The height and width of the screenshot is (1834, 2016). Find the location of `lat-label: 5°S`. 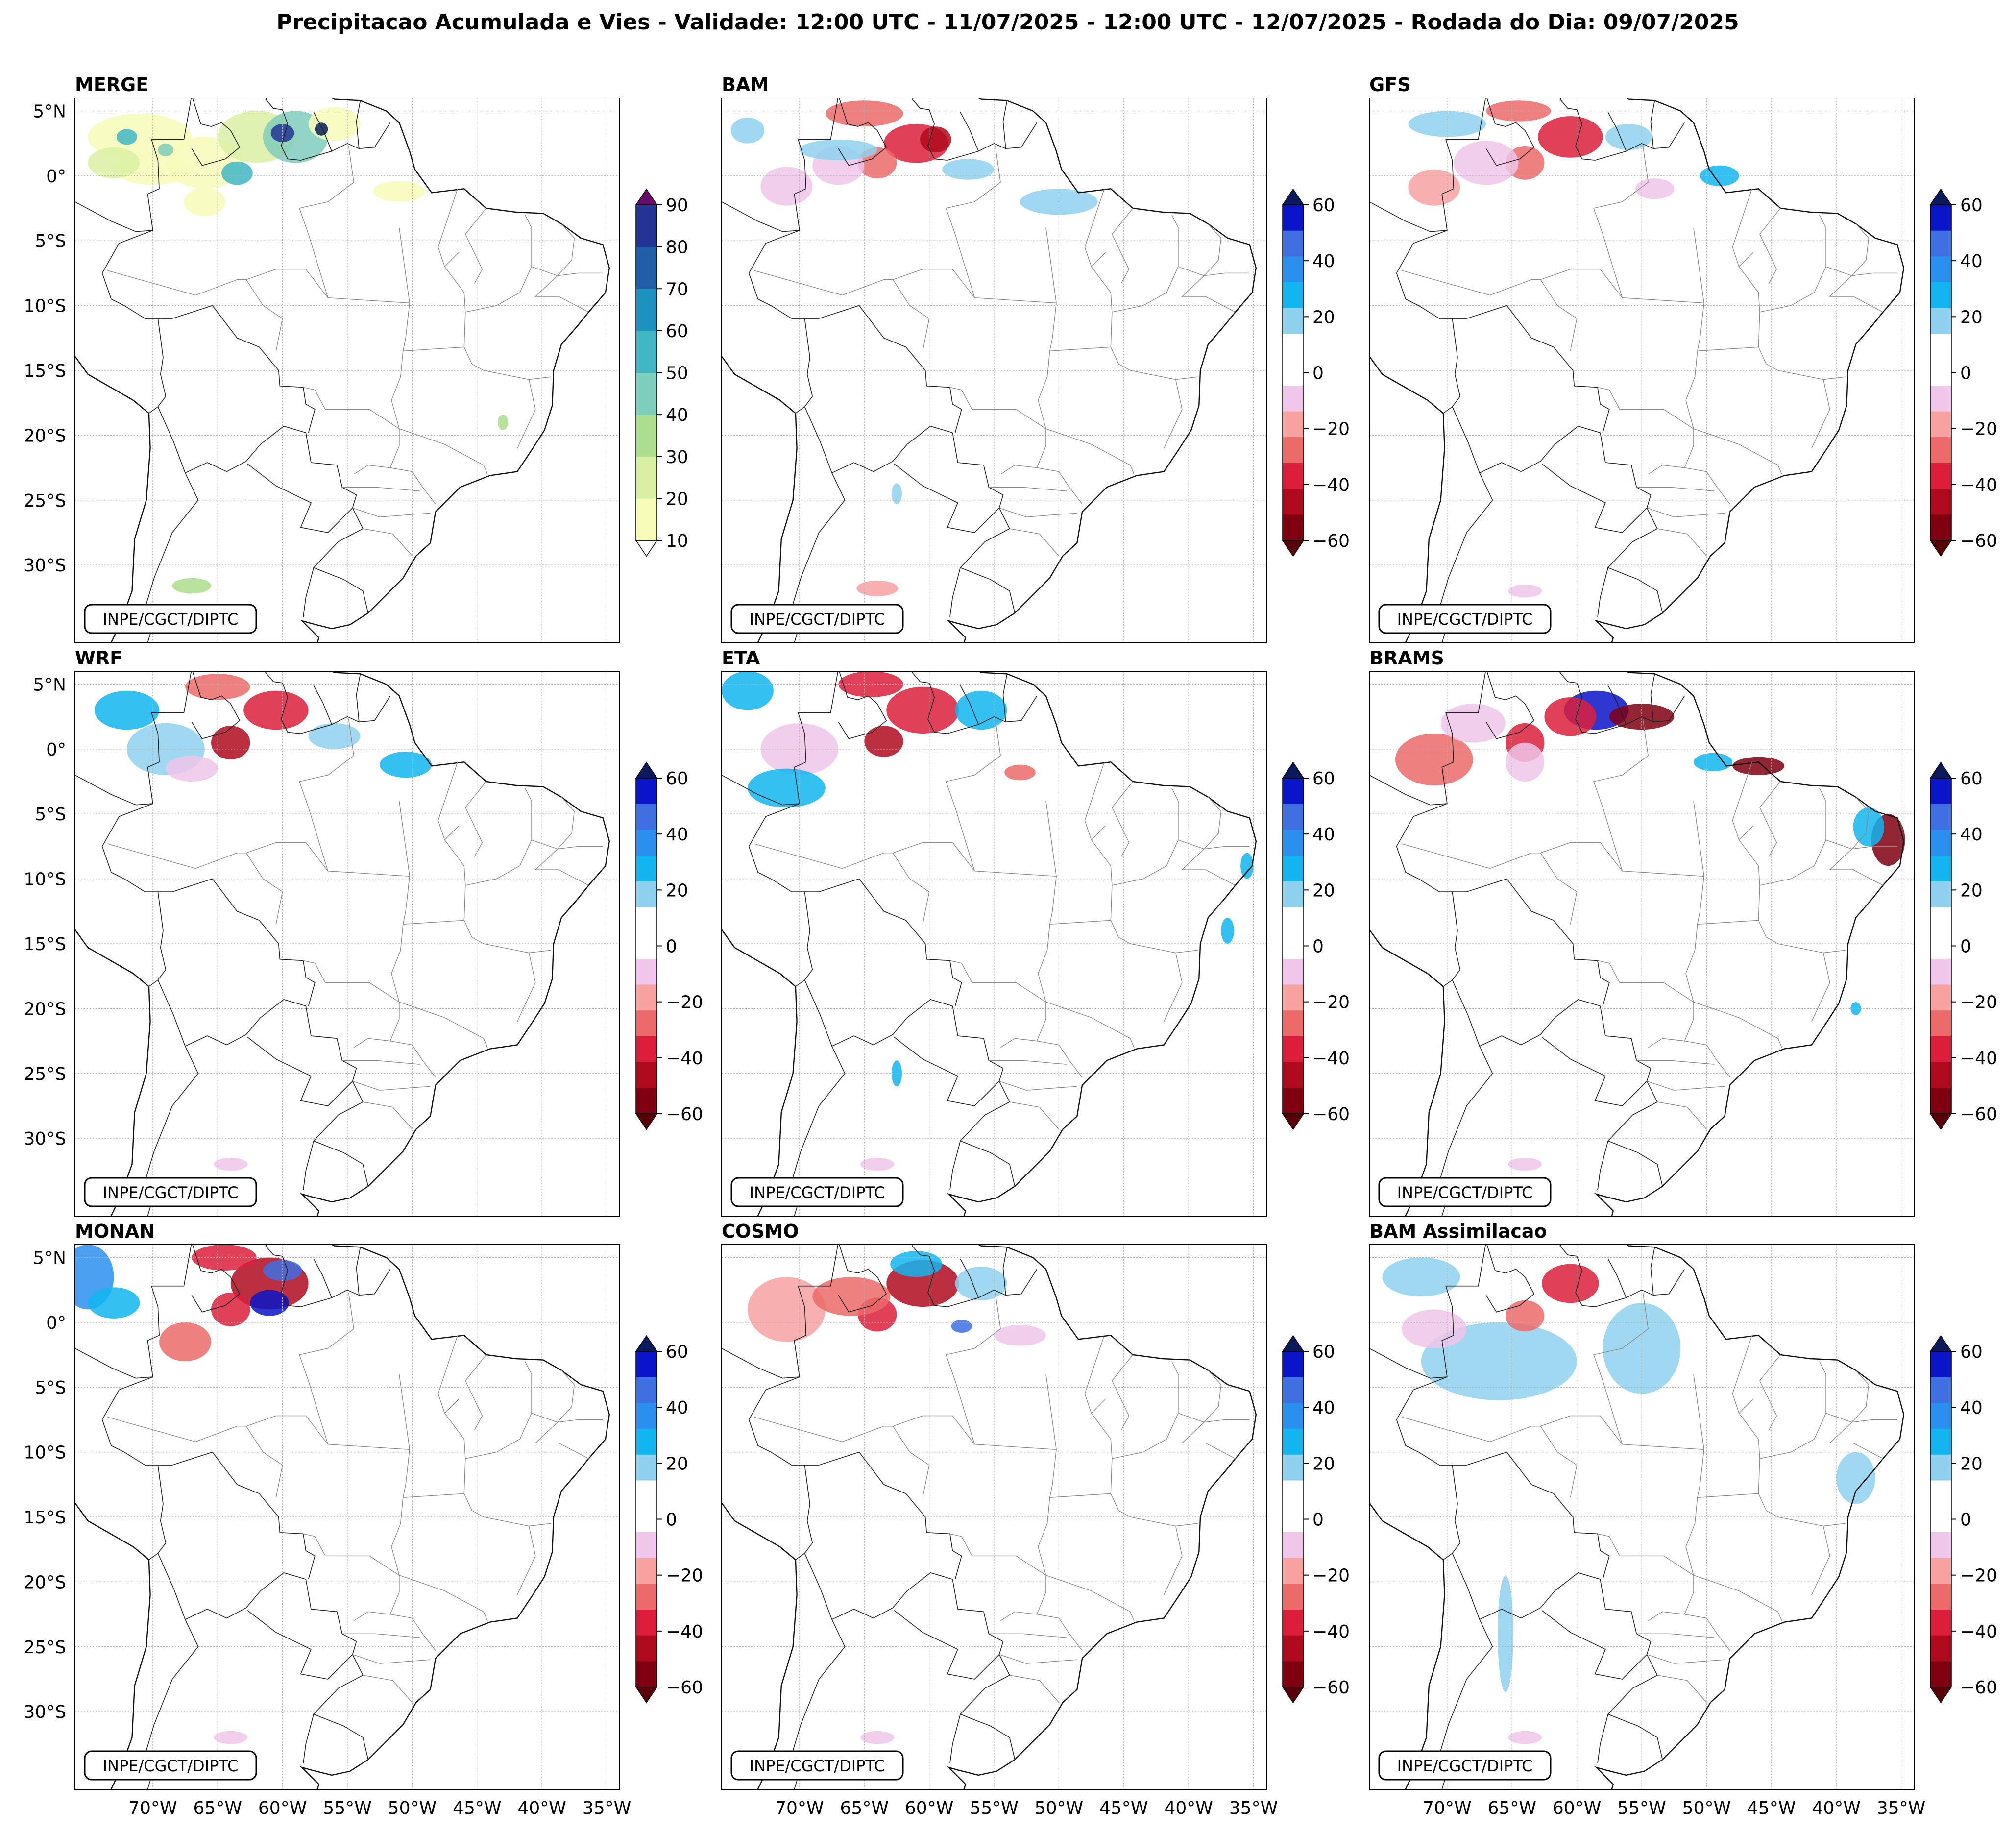

lat-label: 5°S is located at coordinates (50, 815).